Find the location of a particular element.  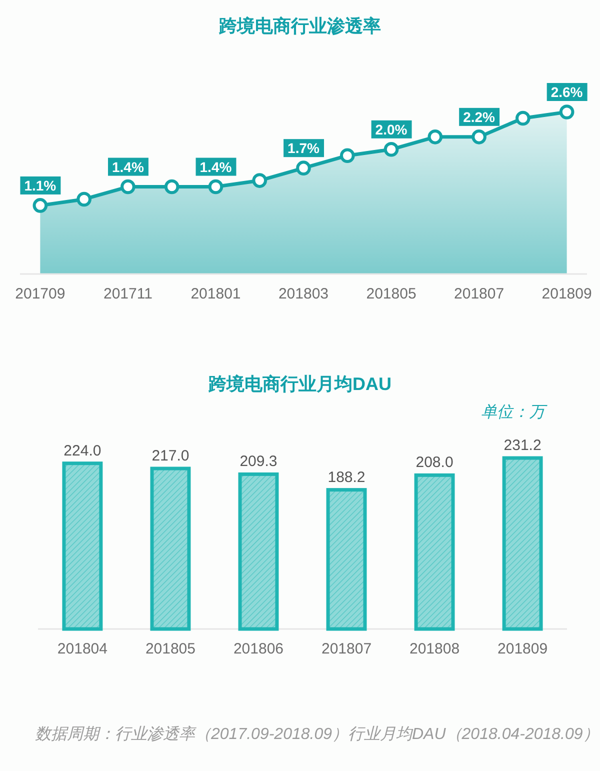

x-tick-label: 201709 is located at coordinates (40, 293).